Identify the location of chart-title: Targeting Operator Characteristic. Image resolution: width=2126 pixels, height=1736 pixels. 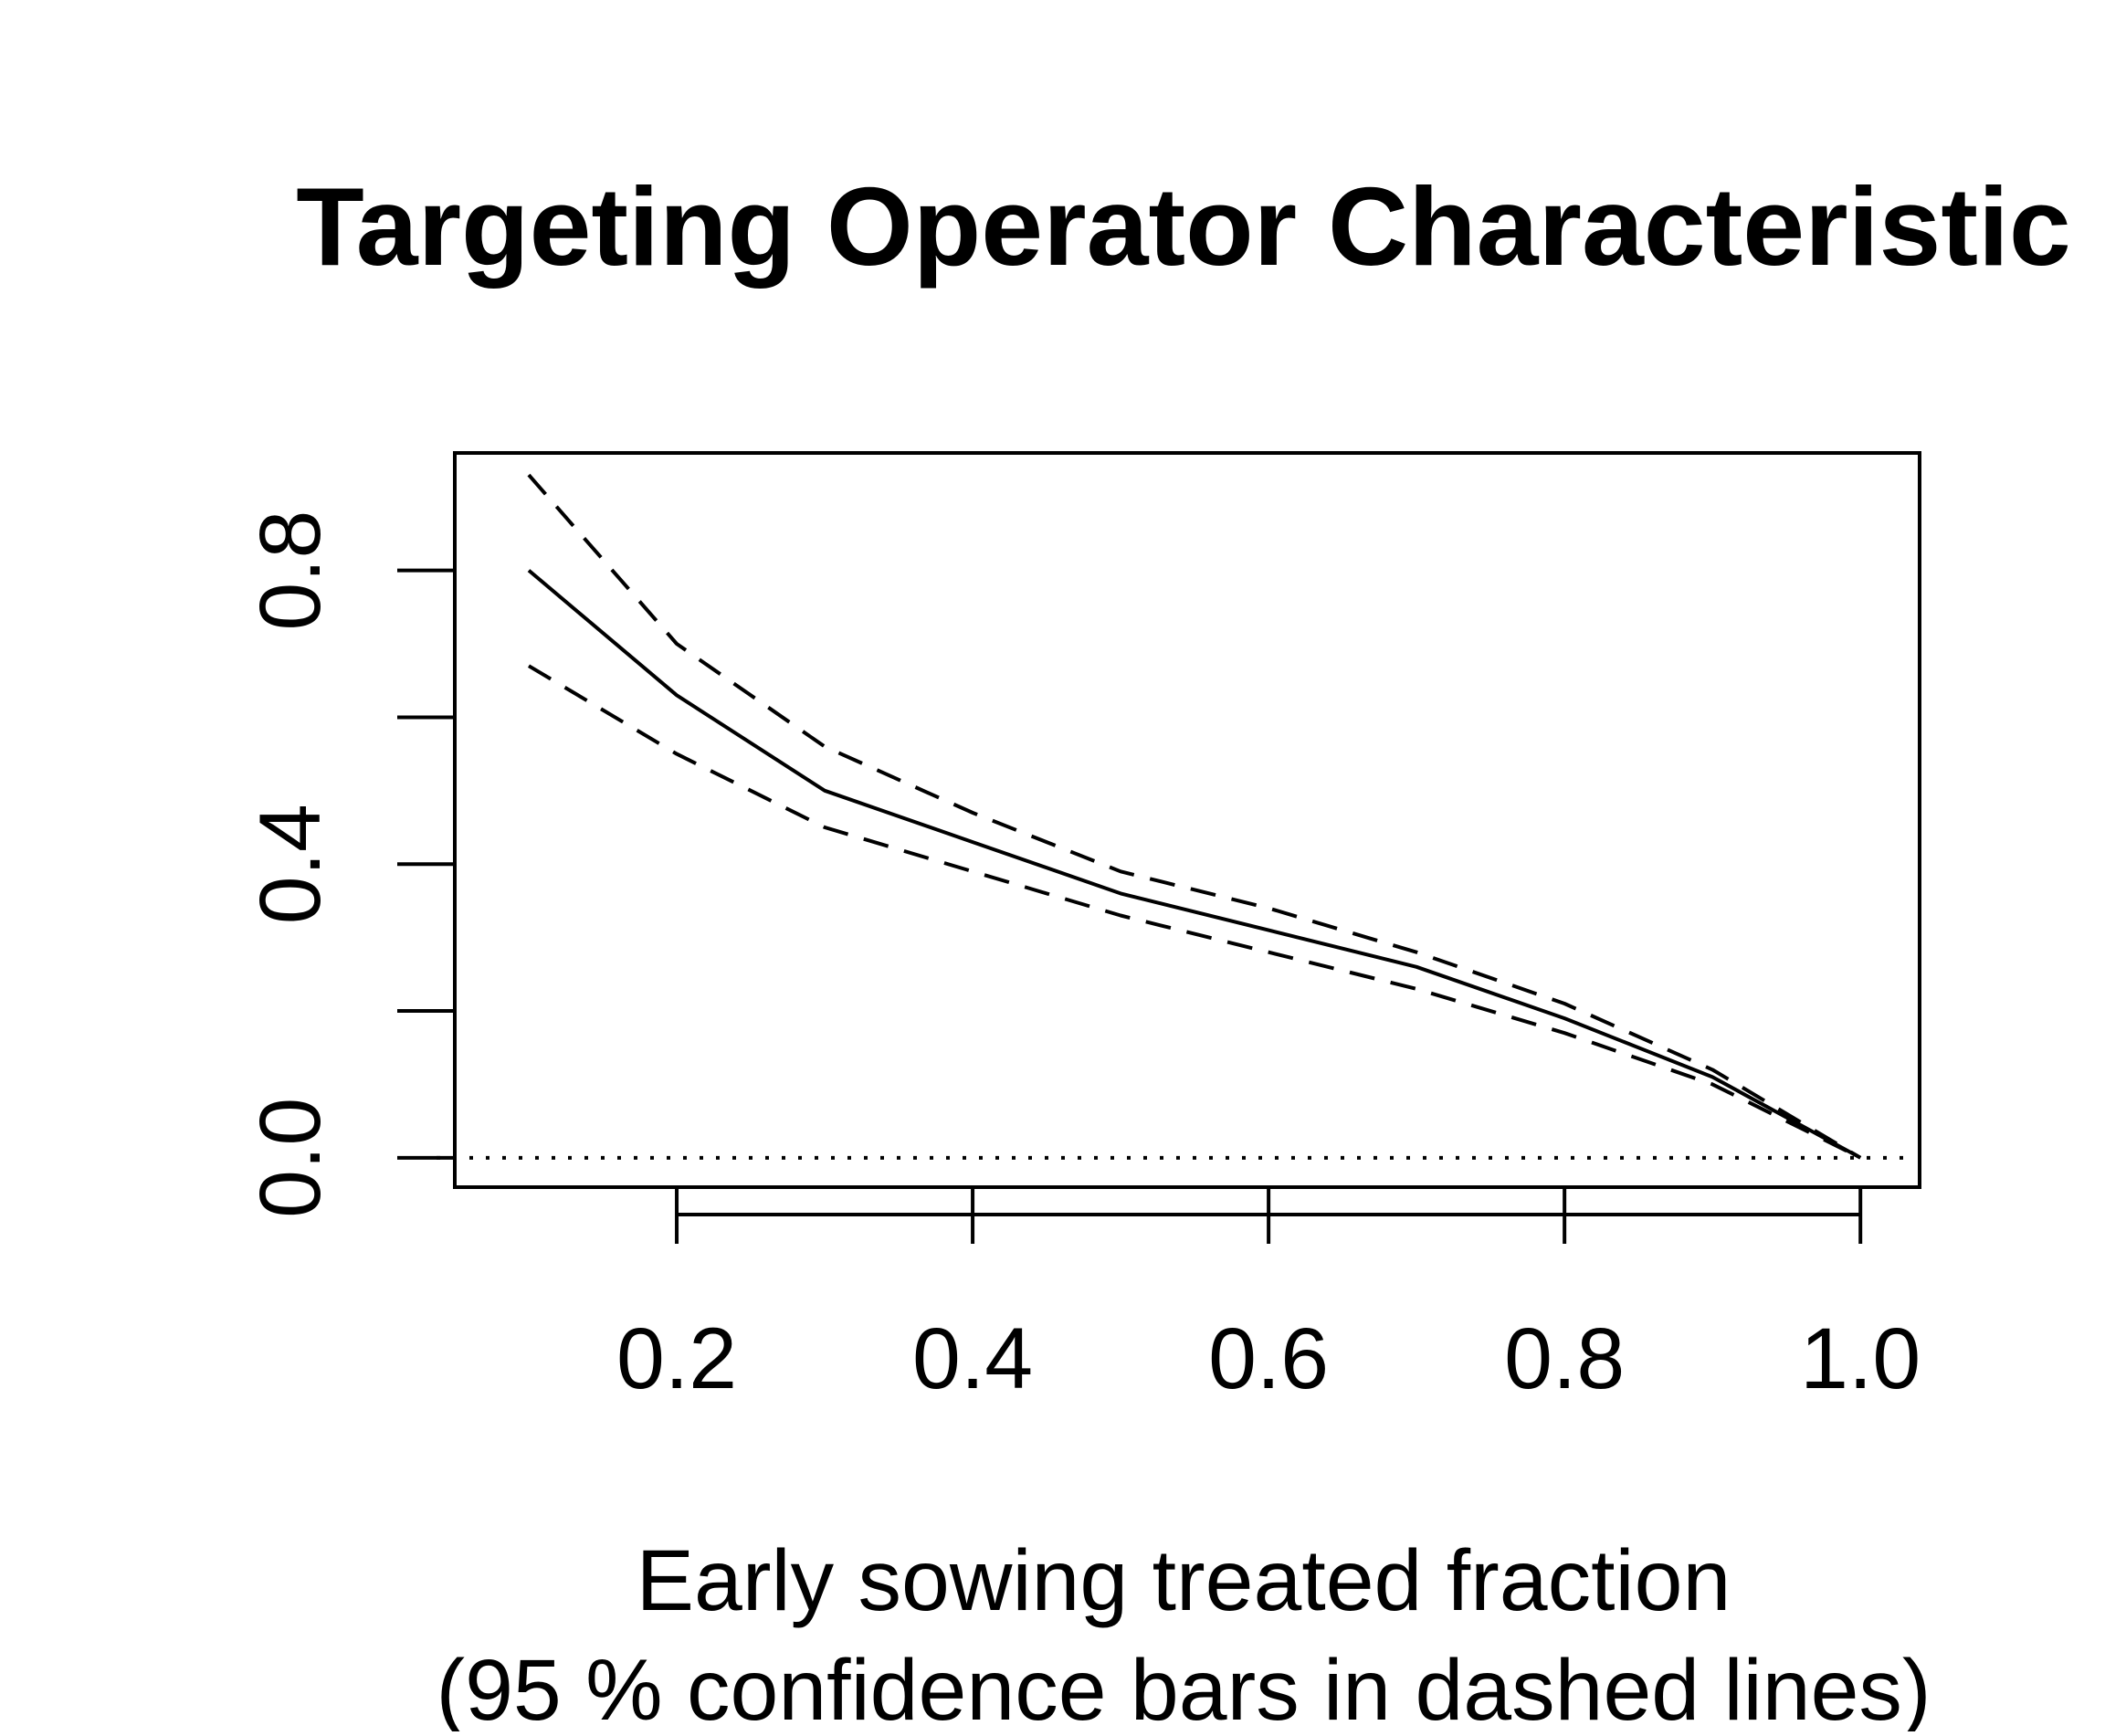
(1183, 226).